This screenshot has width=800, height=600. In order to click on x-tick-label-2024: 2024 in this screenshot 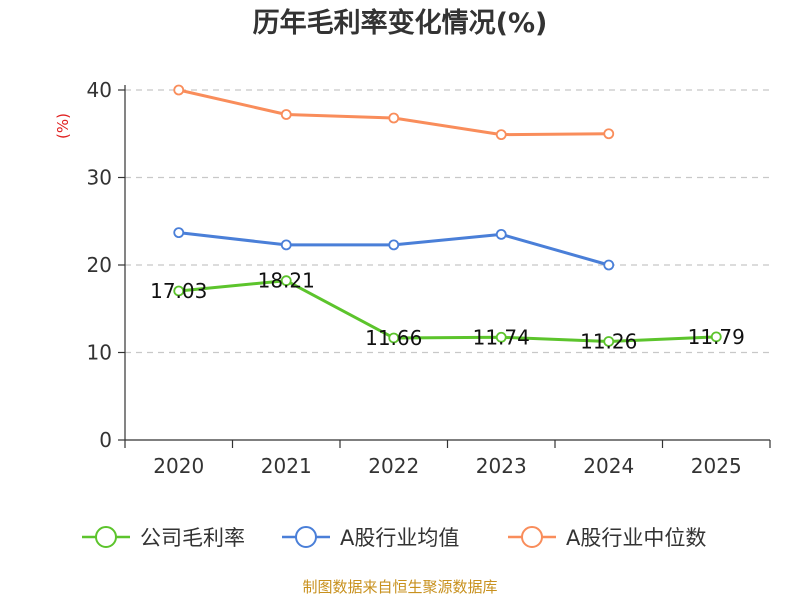, I will do `click(608, 466)`.